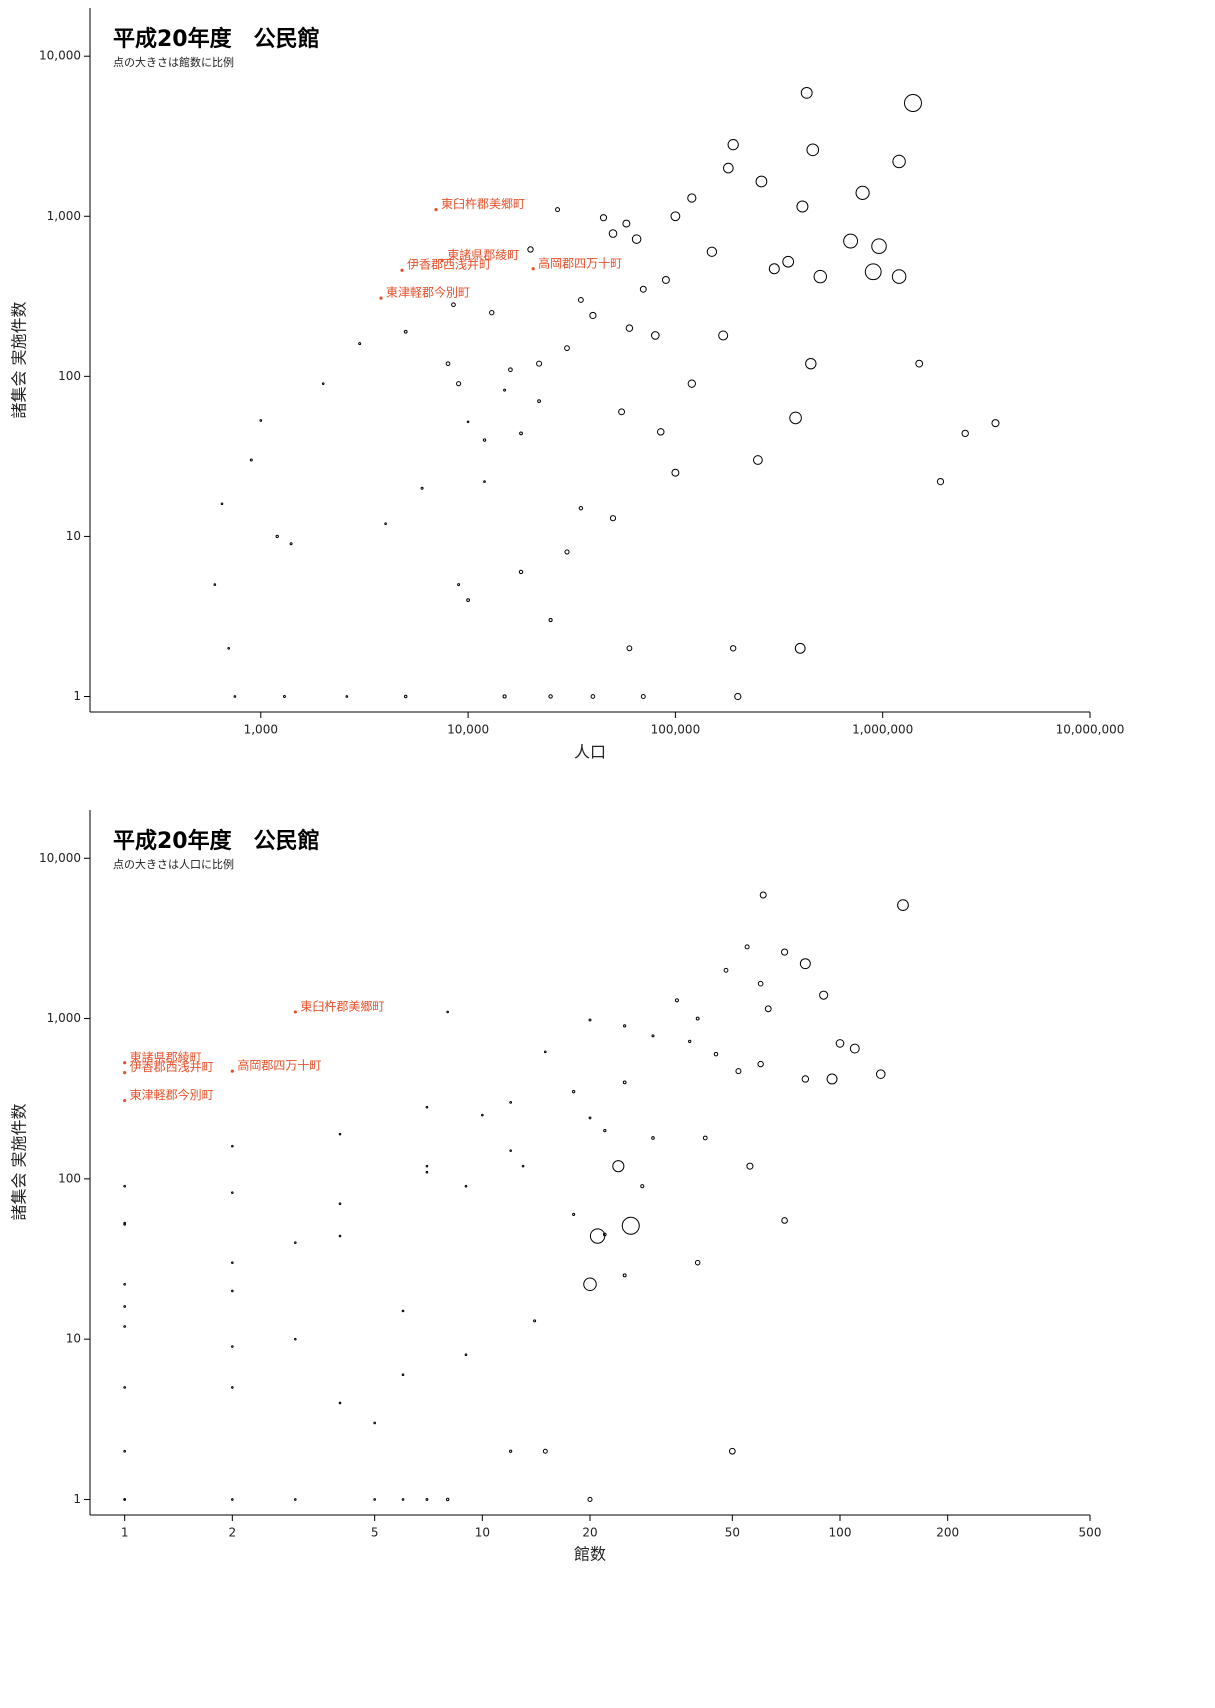  I want to click on chart-title: 平成20年度 公民館, so click(216, 39).